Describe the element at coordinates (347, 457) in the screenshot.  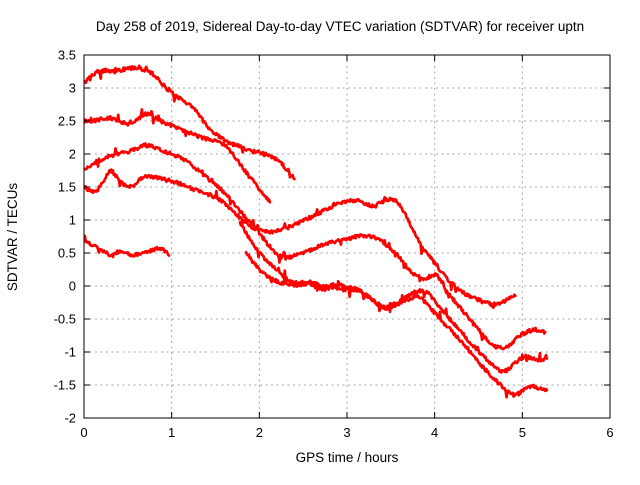
I see `x-axis-title: GPS time / hours` at that location.